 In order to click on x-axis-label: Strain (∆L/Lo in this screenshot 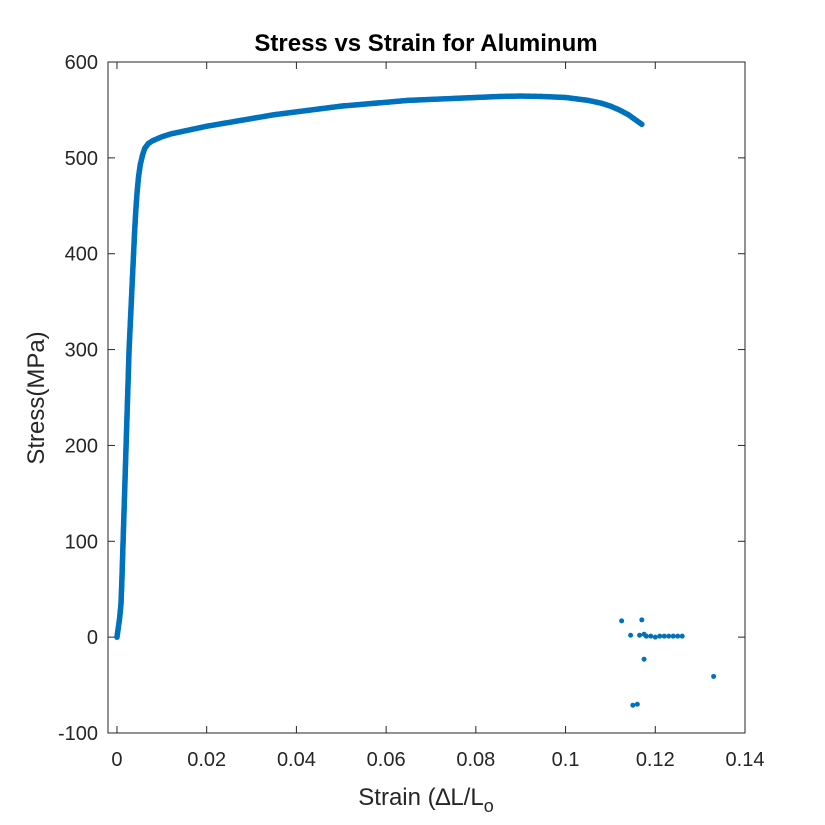, I will do `click(425, 800)`.